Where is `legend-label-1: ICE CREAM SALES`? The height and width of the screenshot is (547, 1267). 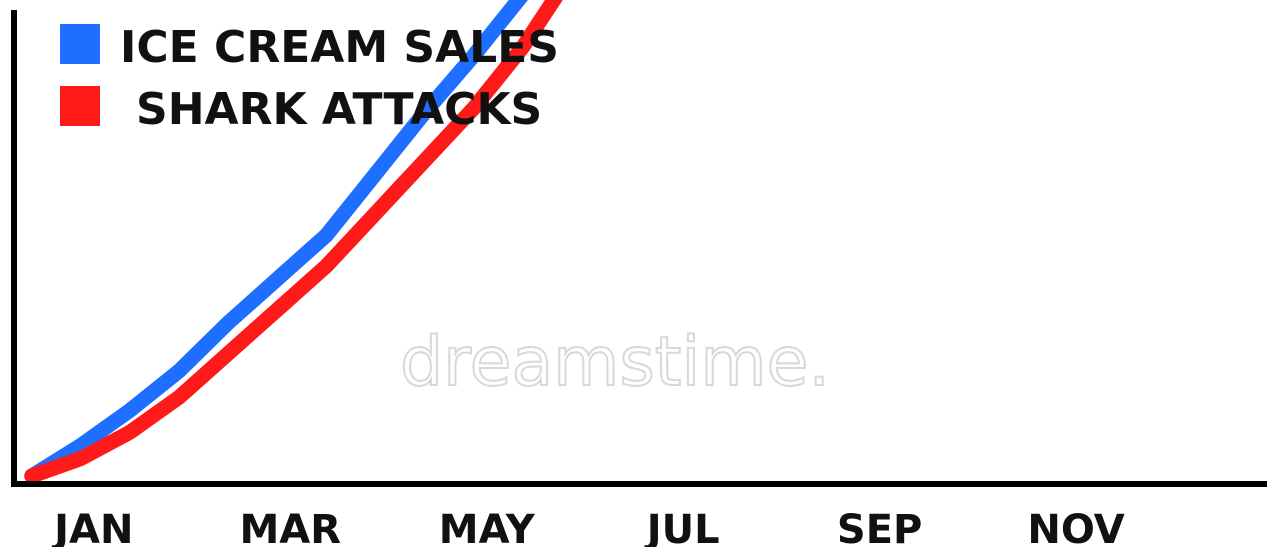
legend-label-1: ICE CREAM SALES is located at coordinates (339, 47).